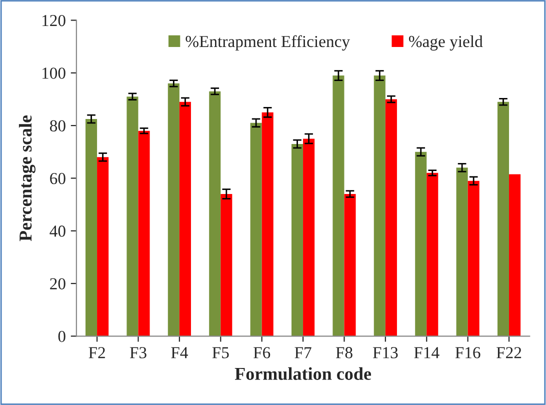 The width and height of the screenshot is (546, 405). I want to click on y-tick-label: 60, so click(58, 178).